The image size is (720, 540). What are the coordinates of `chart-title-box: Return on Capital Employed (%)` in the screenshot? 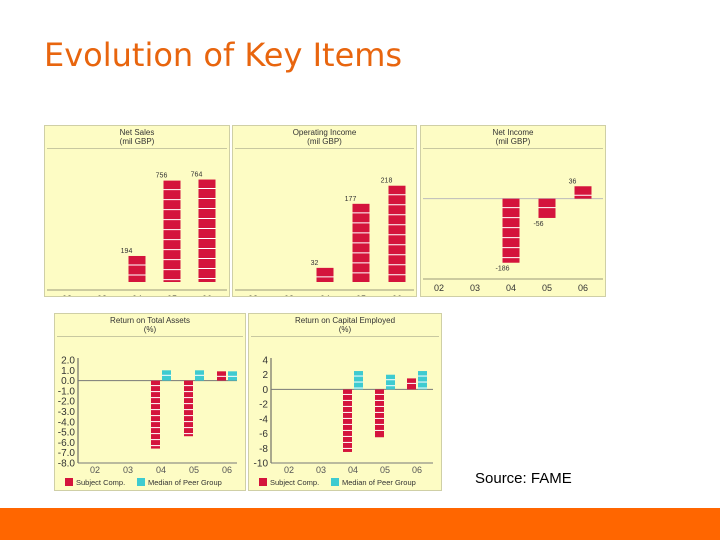 It's located at (345, 326).